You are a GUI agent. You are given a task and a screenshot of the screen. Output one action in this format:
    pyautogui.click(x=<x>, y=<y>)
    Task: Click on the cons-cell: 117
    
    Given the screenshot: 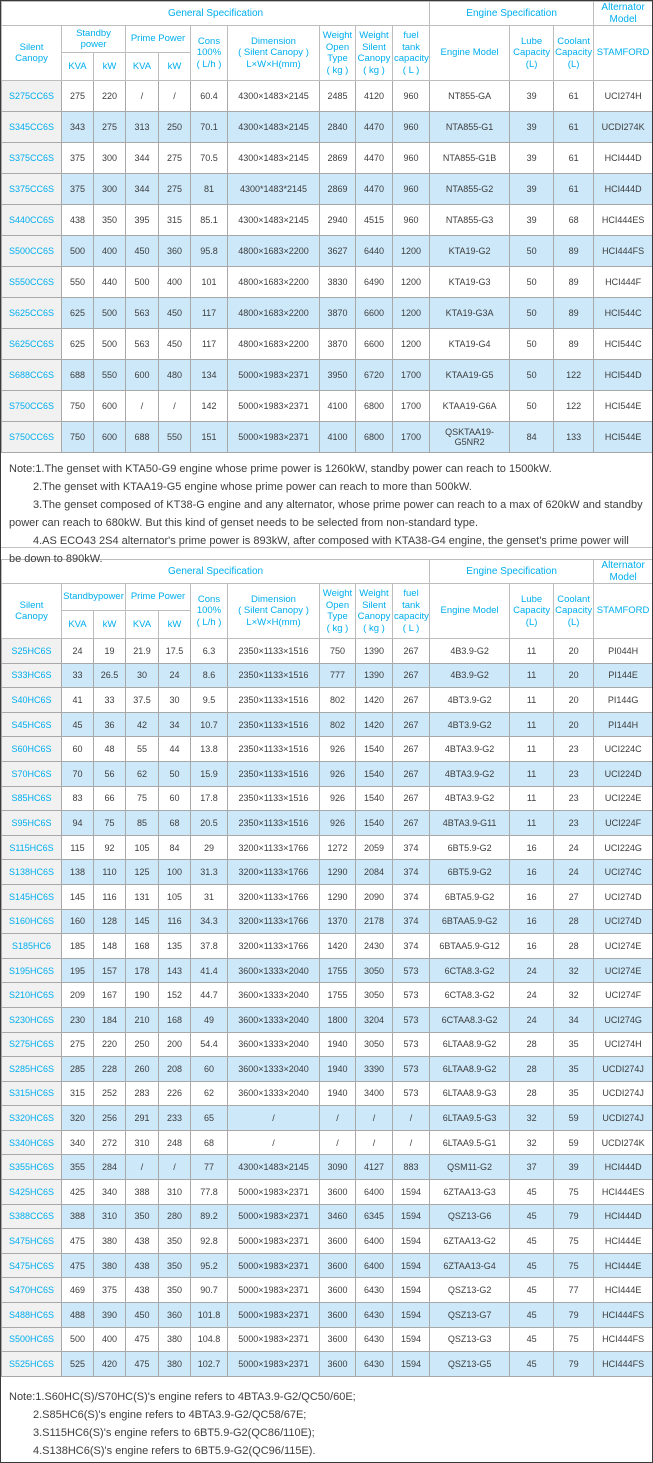 What is the action you would take?
    pyautogui.click(x=209, y=344)
    